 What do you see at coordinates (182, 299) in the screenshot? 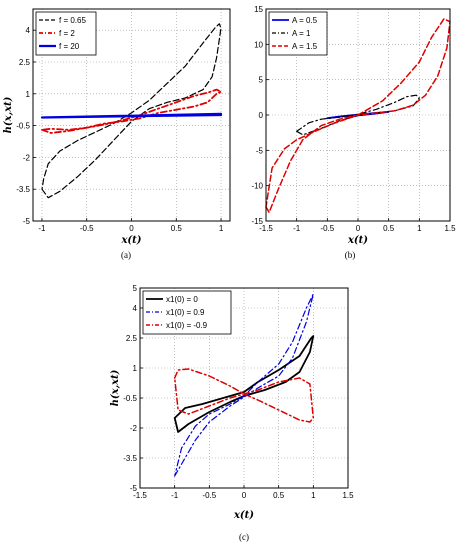
I see `legend-label: x1(0) = 0` at bounding box center [182, 299].